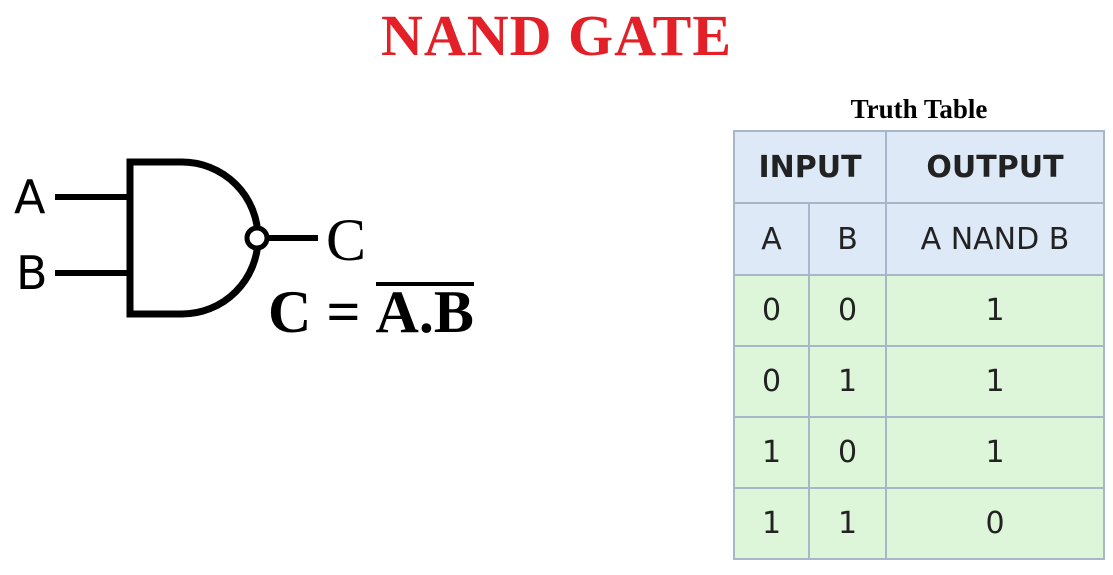 The image size is (1113, 575). Describe the element at coordinates (32, 273) in the screenshot. I see `input-b-label: B` at that location.